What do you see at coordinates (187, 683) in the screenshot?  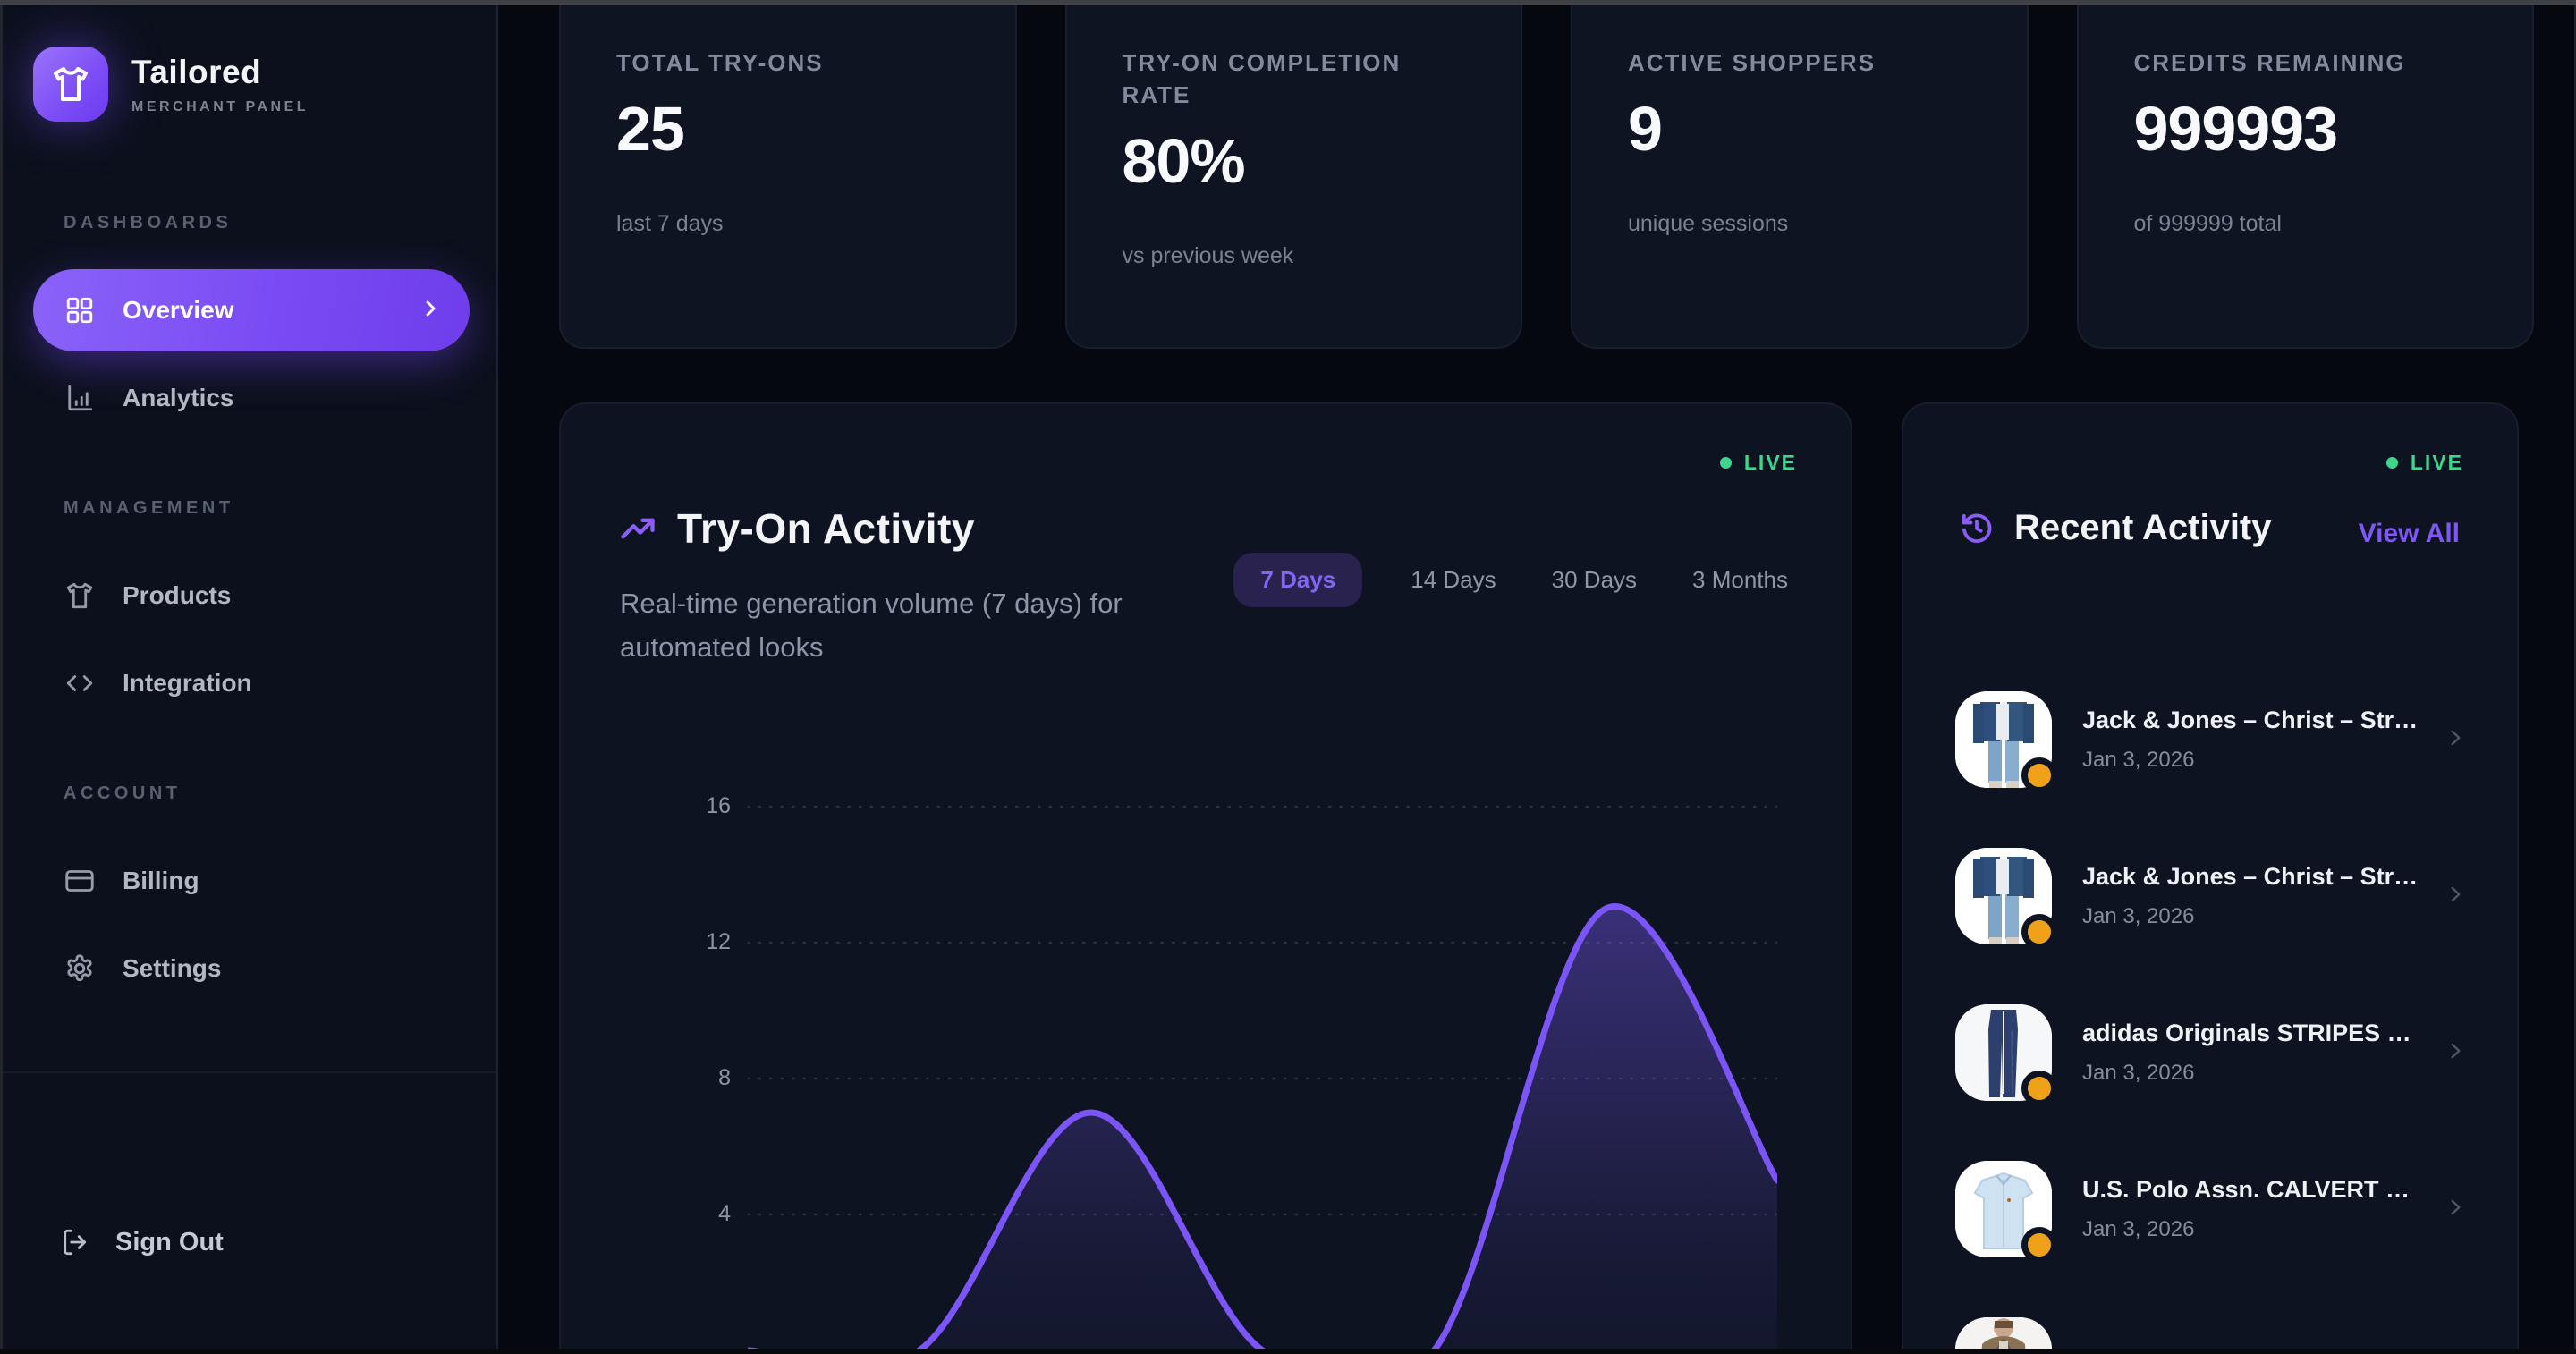 I see `sidebar-item-label: Integration` at bounding box center [187, 683].